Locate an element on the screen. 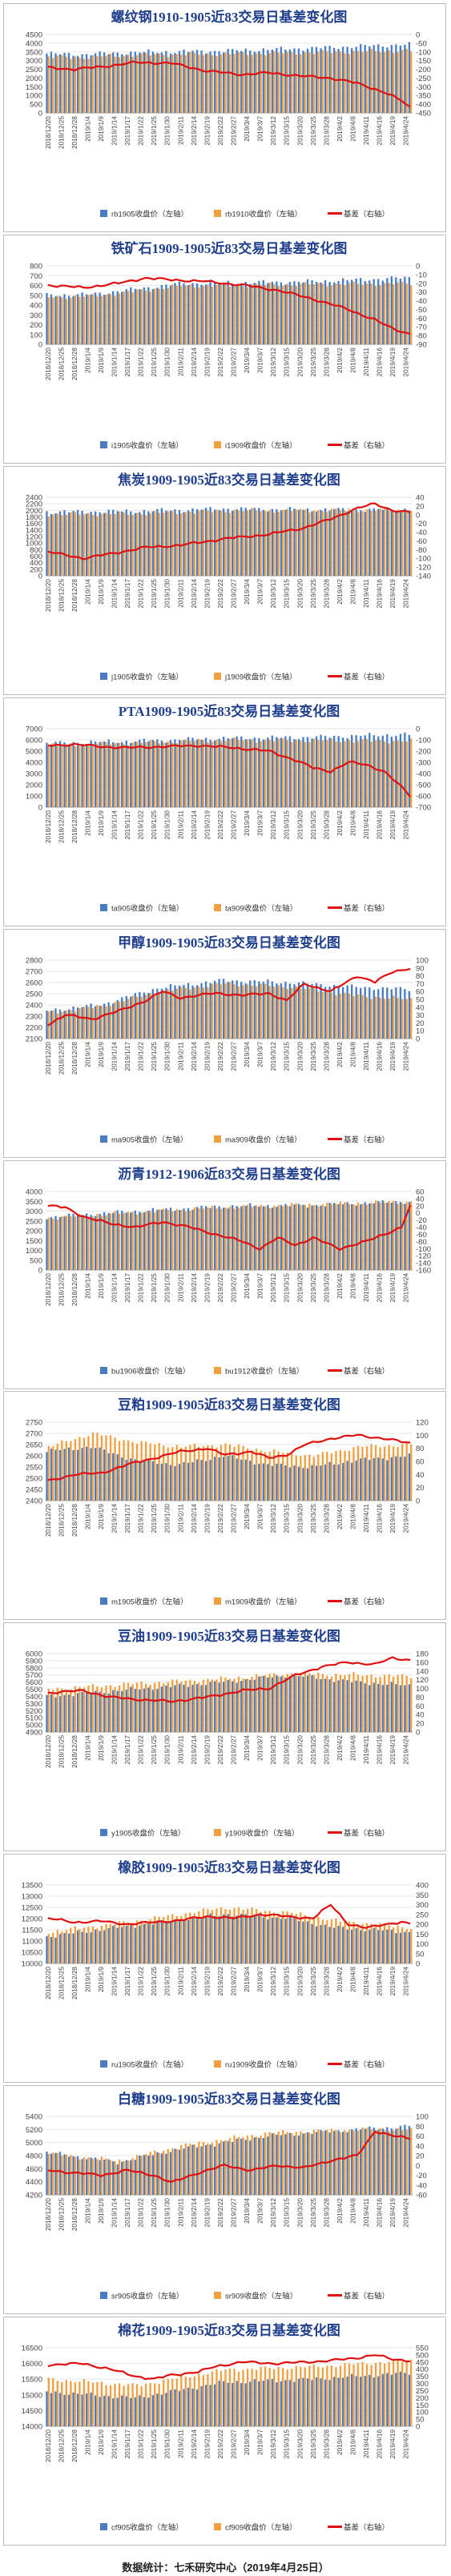 Image resolution: width=451 pixels, height=2576 pixels. y-tick-label-right: 0 is located at coordinates (418, 1039).